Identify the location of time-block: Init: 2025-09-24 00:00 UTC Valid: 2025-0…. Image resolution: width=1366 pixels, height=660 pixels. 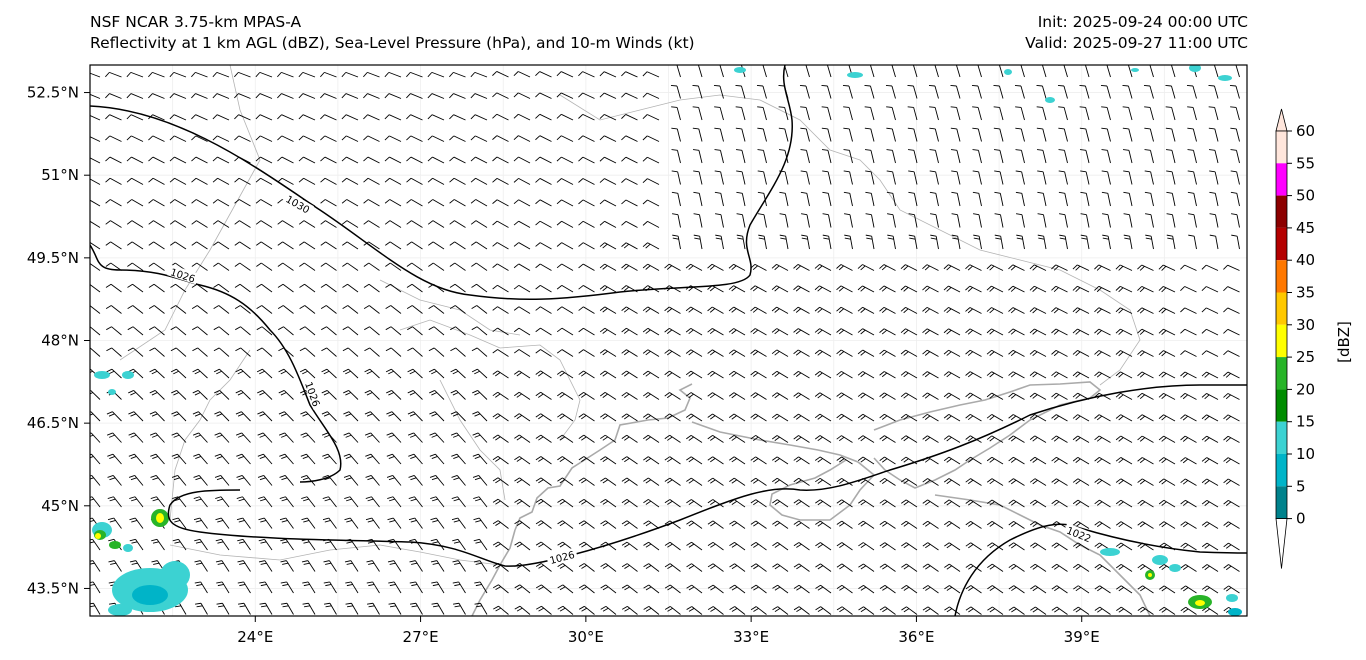
(1136, 33).